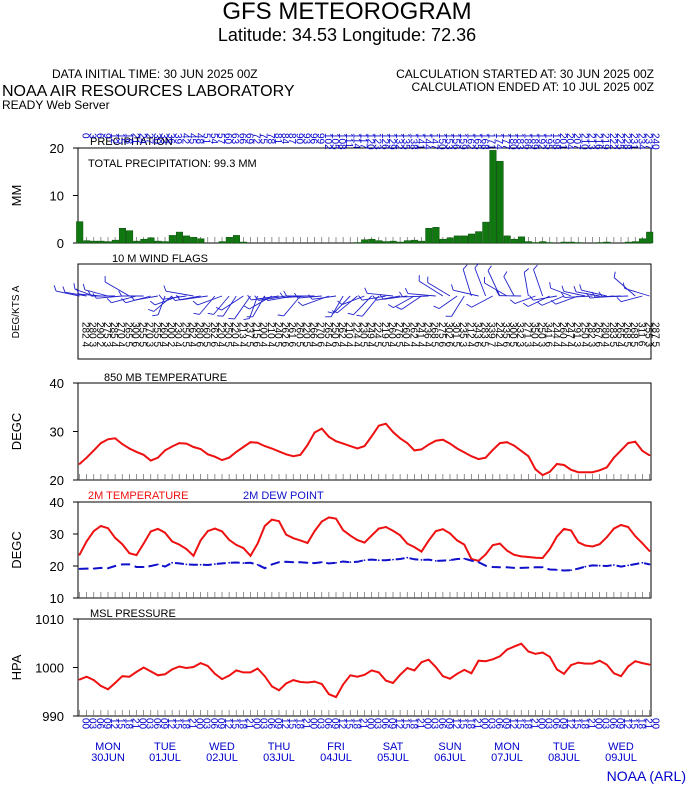  Describe the element at coordinates (305, 334) in the screenshot. I see `wind-value-label: 220 5` at that location.